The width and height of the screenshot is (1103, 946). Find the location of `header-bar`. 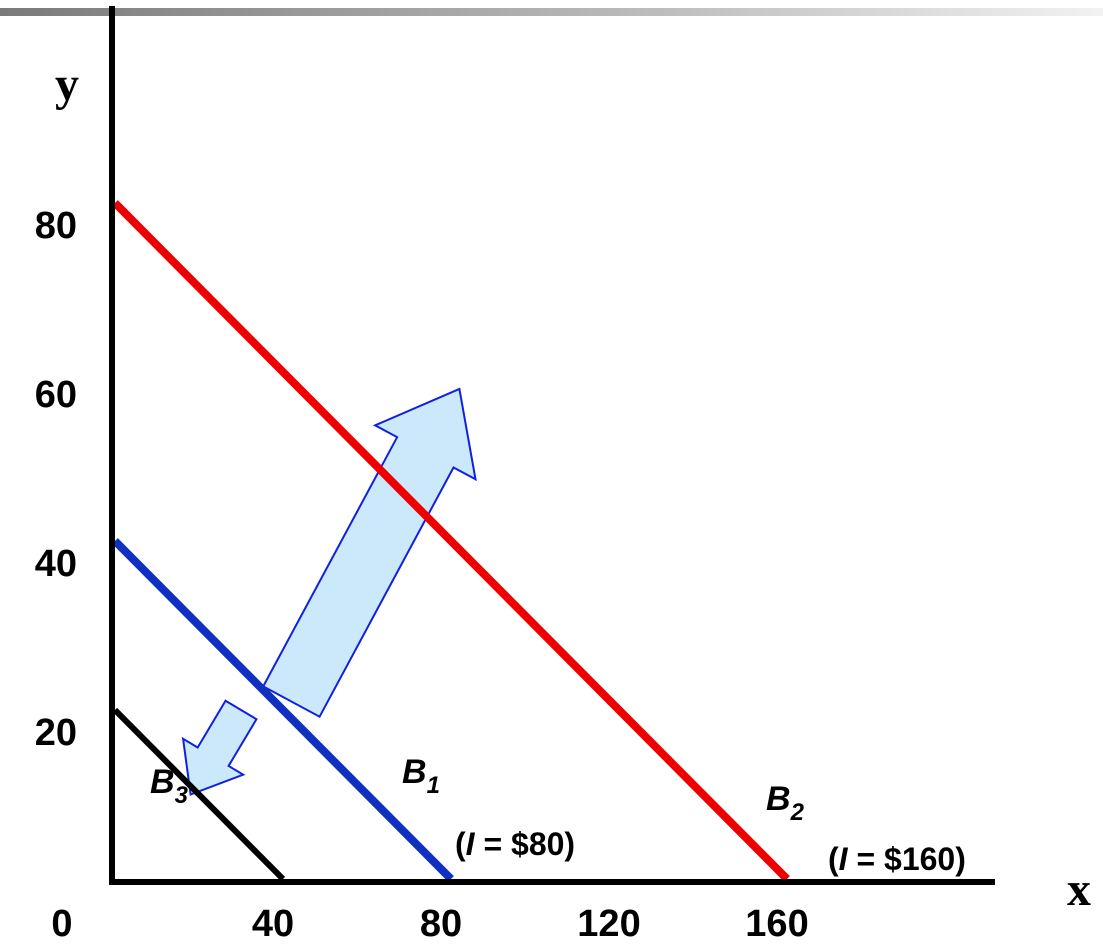

header-bar is located at coordinates (551, 12).